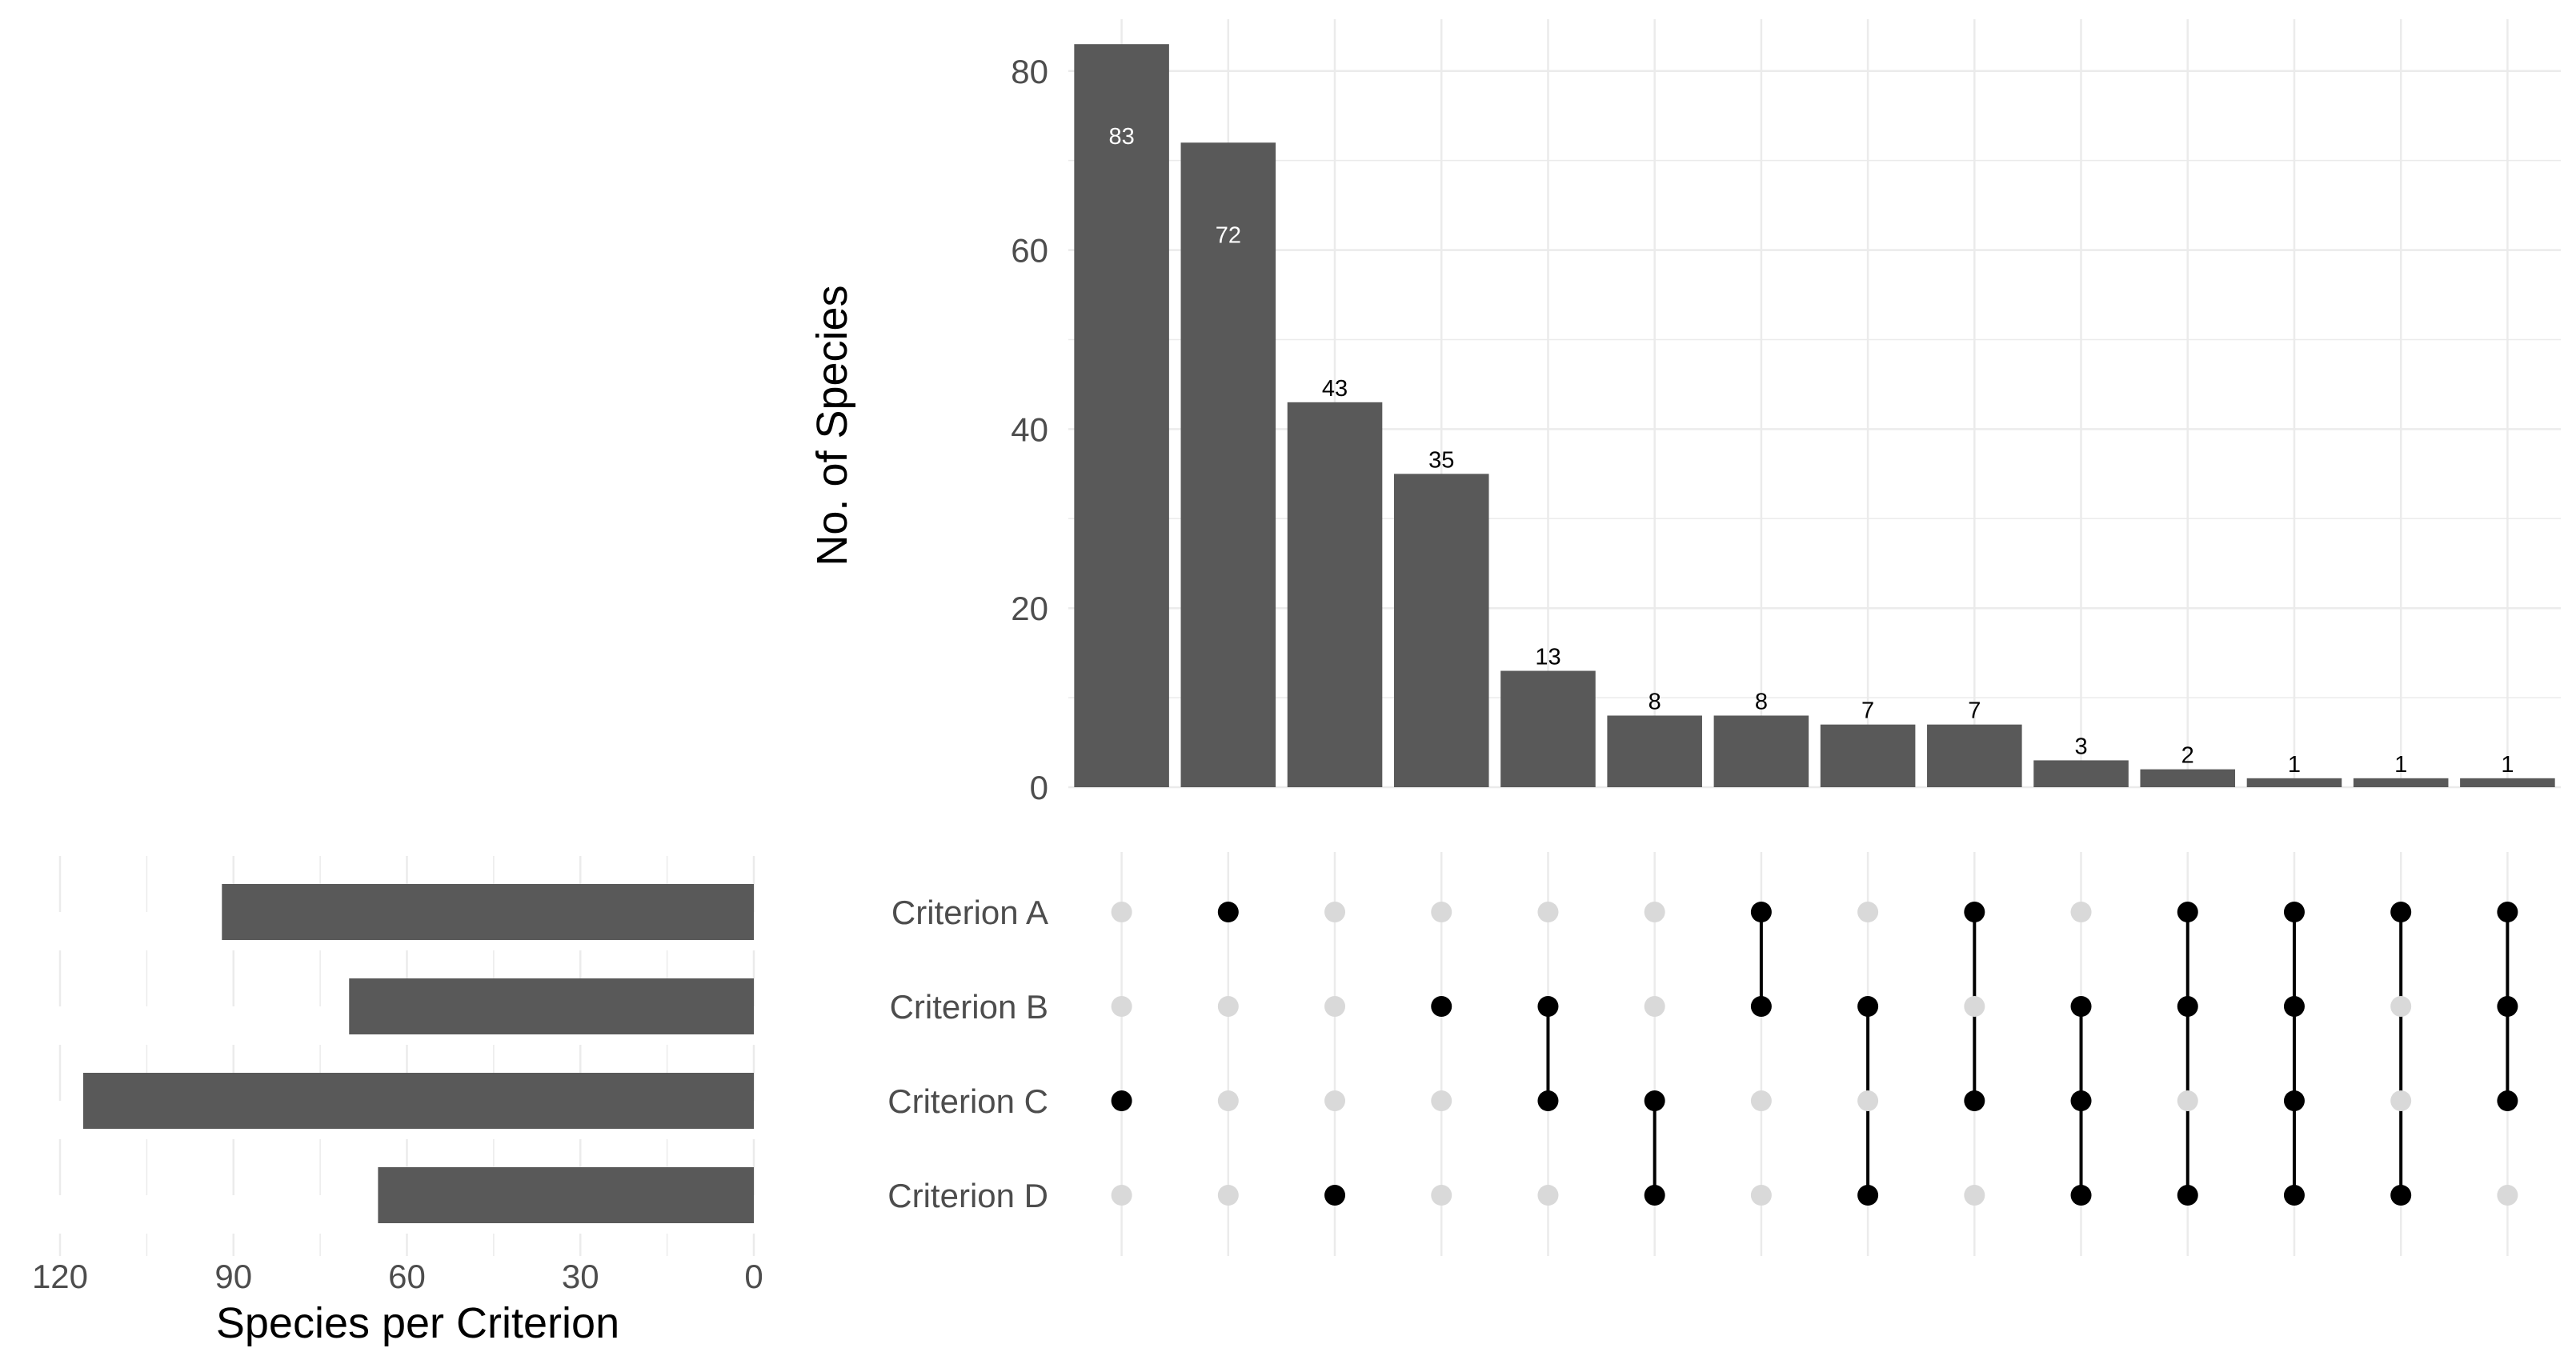 This screenshot has height=1372, width=2576. Describe the element at coordinates (1547, 657) in the screenshot. I see `intersection-data-label: 13` at that location.